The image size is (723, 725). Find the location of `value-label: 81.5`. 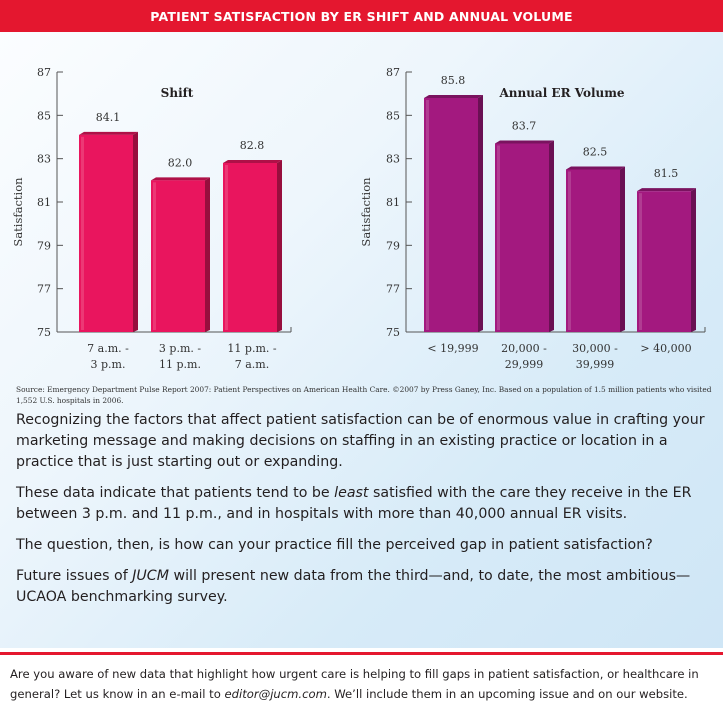

value-label: 81.5 is located at coordinates (666, 173).